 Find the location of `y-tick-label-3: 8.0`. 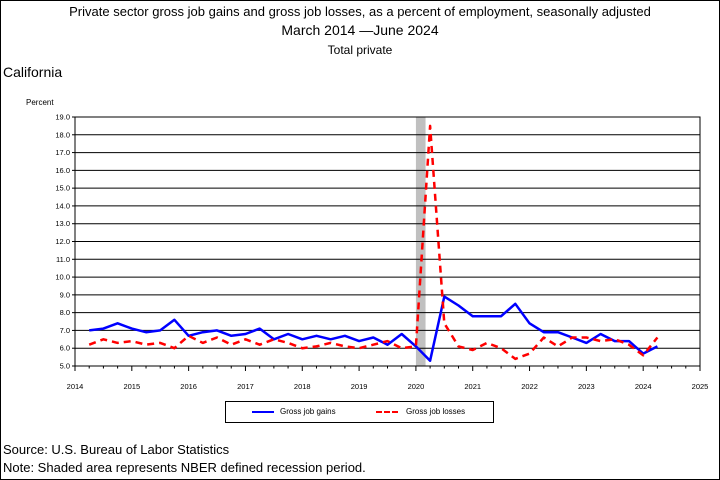

y-tick-label-3: 8.0 is located at coordinates (65, 312).